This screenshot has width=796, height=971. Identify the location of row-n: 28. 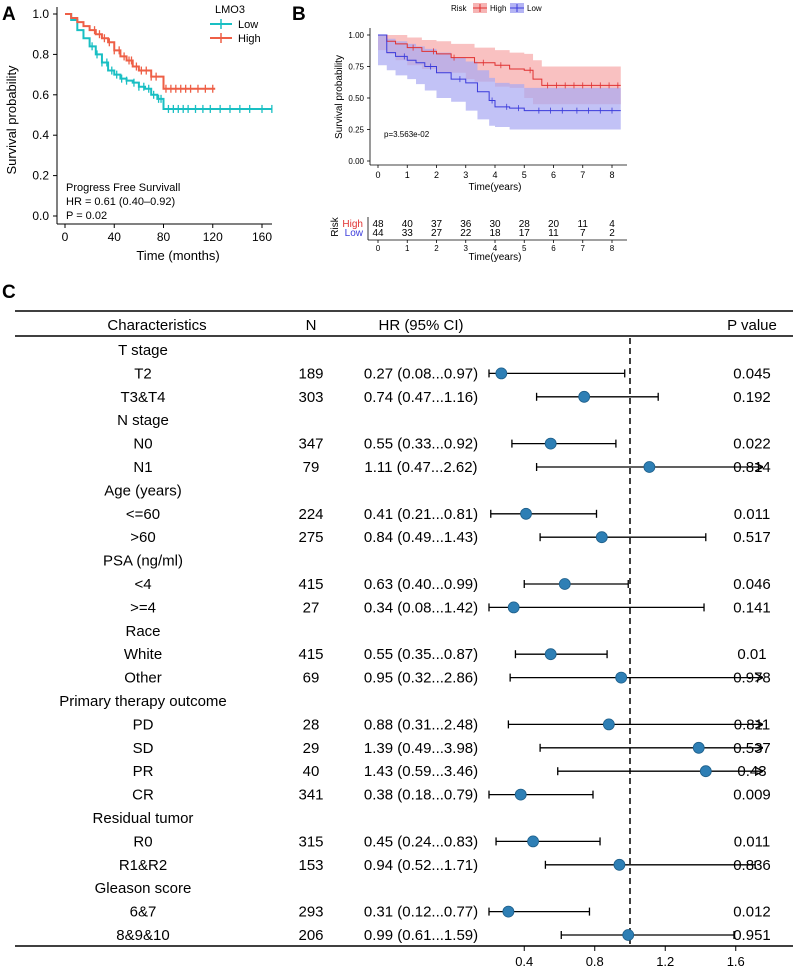
(311, 724).